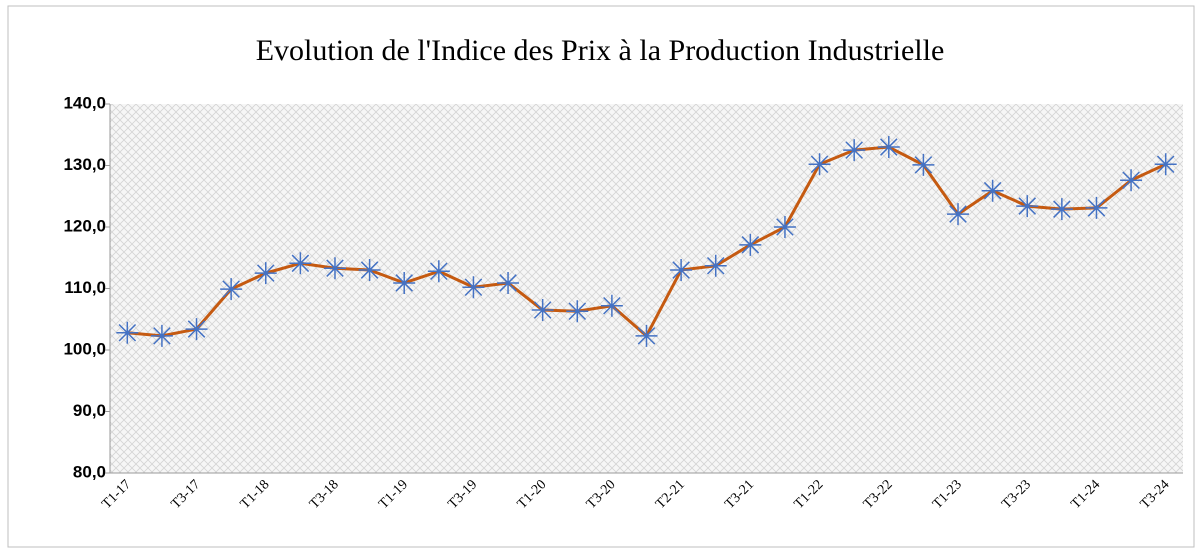  Describe the element at coordinates (84, 102) in the screenshot. I see `y-tick-label: 140,0` at that location.